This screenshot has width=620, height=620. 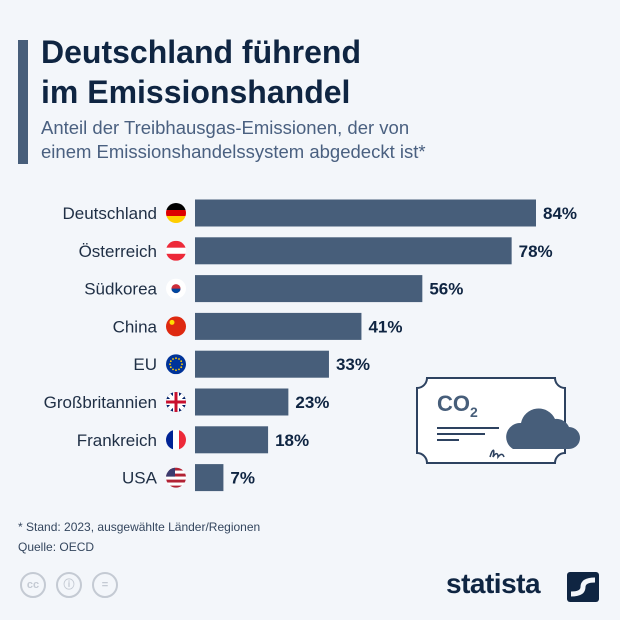 What do you see at coordinates (176, 402) in the screenshot?
I see `flag-uk-icon` at bounding box center [176, 402].